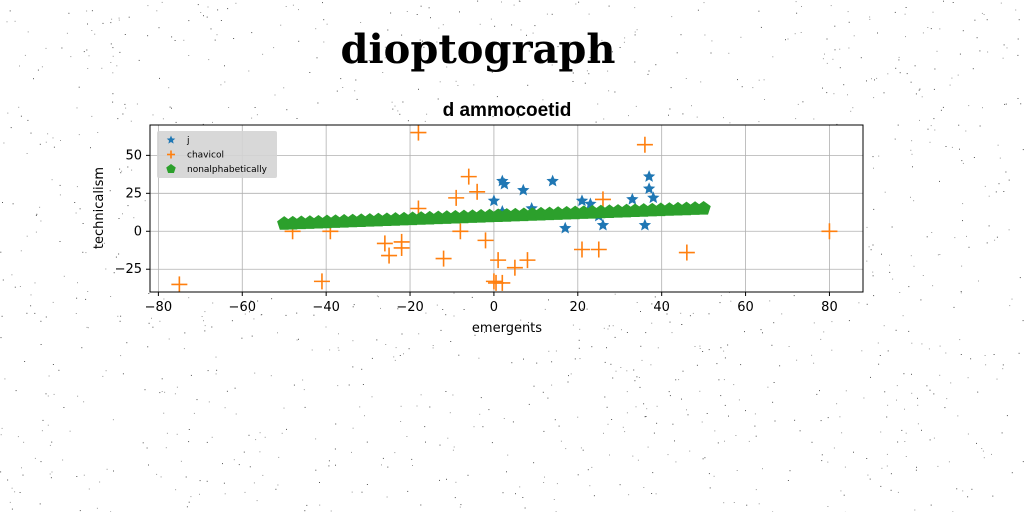 The width and height of the screenshot is (1024, 512). I want to click on x-tick-label: 40, so click(661, 307).